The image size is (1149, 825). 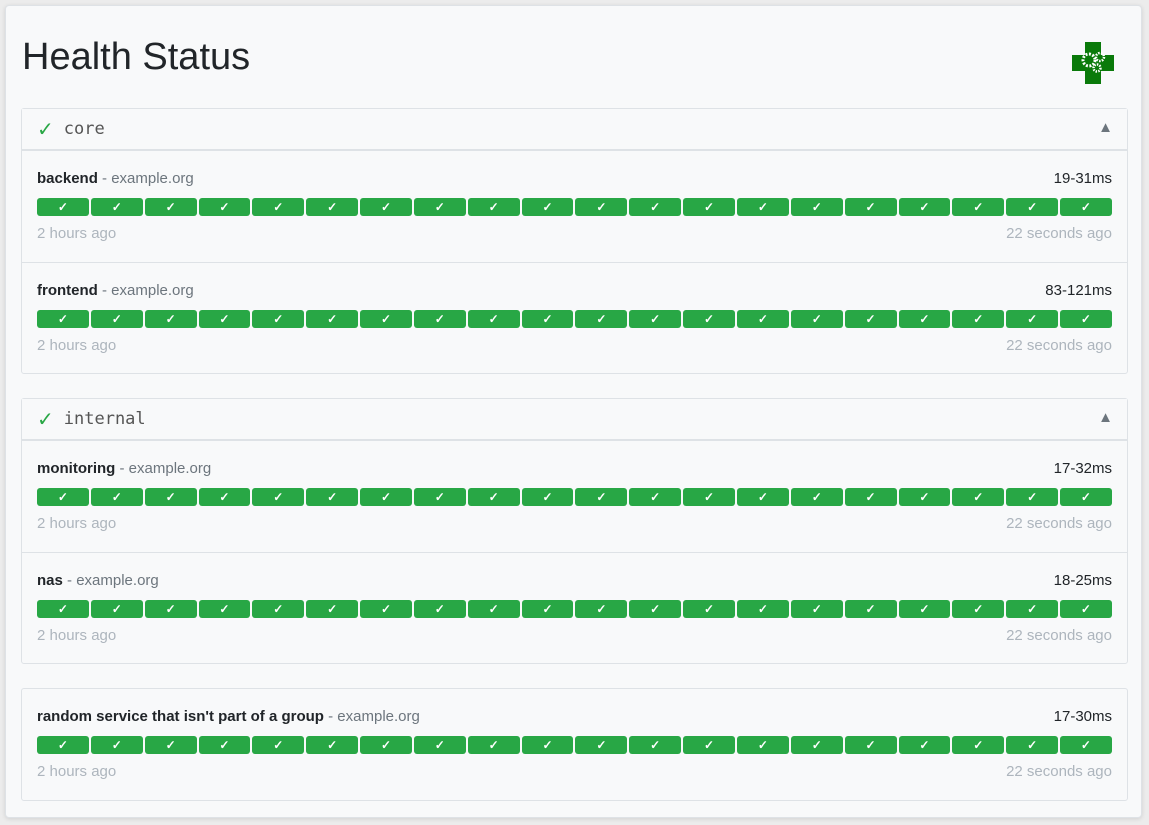 I want to click on group-header: ✓ internal ▲, so click(x=574, y=420).